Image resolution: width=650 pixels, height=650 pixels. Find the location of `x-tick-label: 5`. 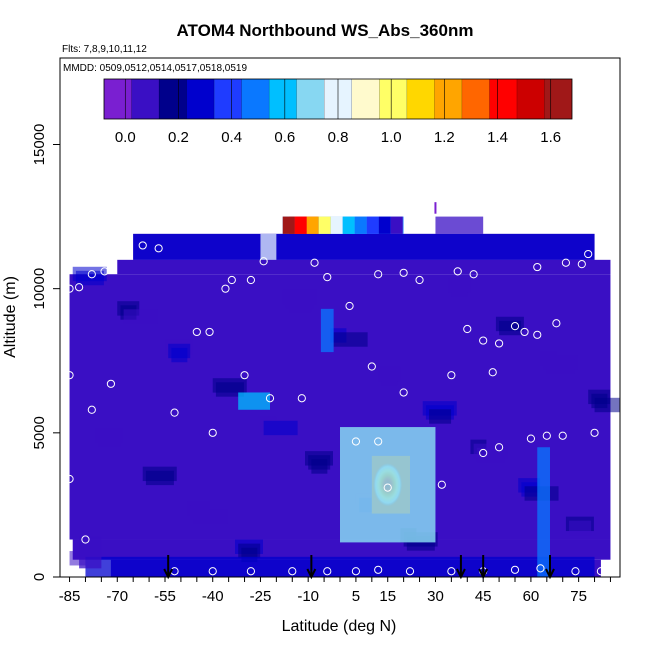

x-tick-label: 5 is located at coordinates (356, 596).